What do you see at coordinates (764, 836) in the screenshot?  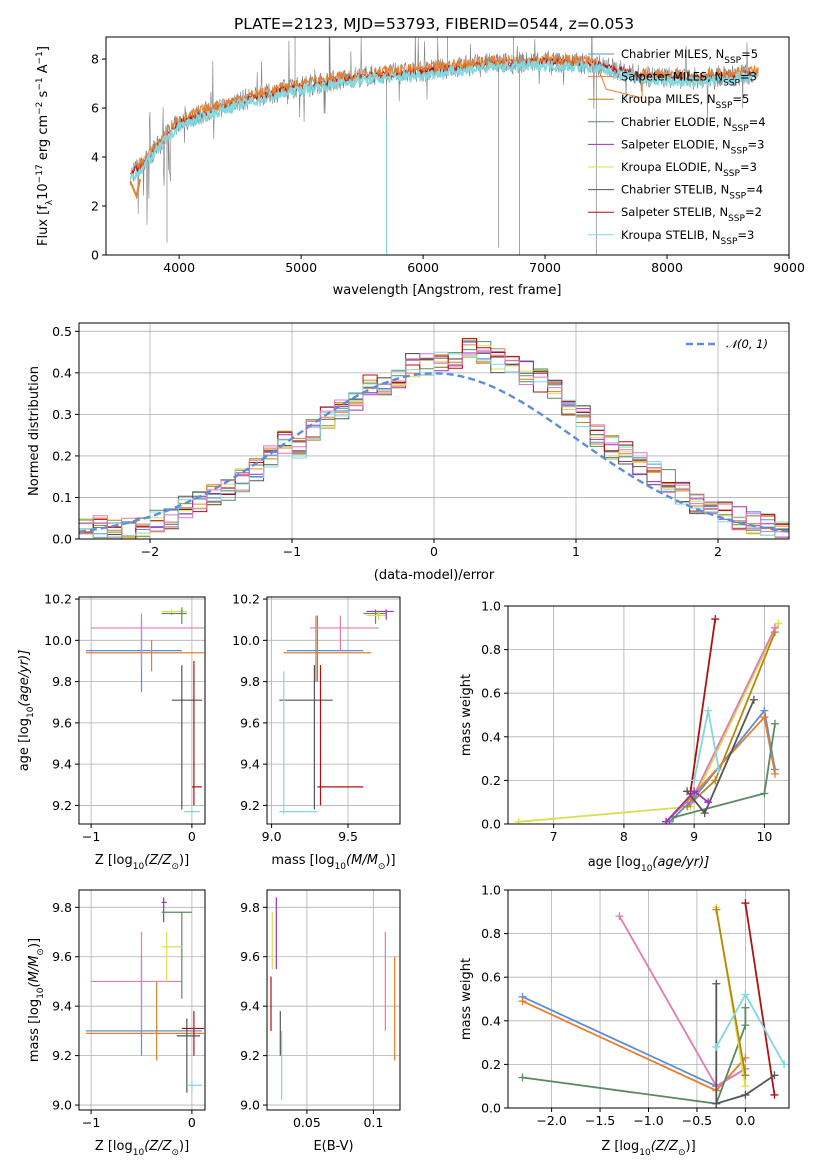 I see `x-tick-label: 10` at bounding box center [764, 836].